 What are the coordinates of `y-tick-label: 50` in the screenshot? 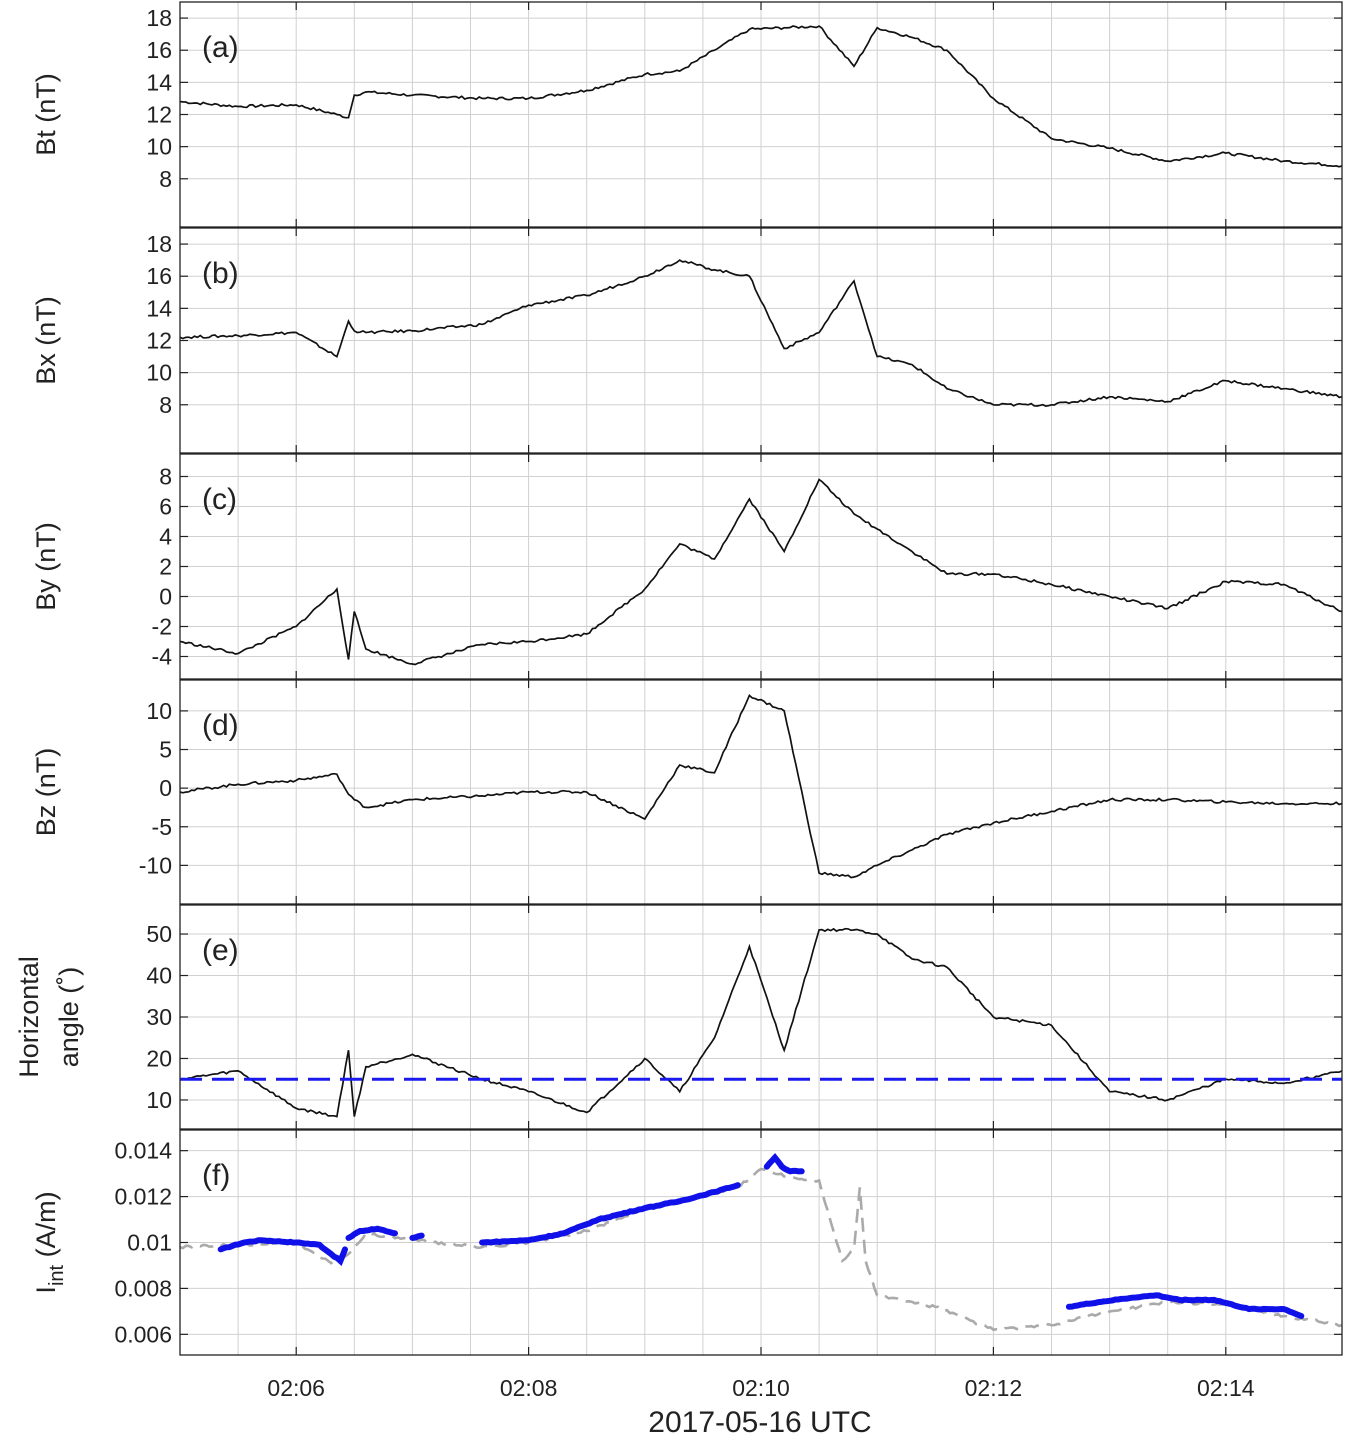 It's located at (159, 934).